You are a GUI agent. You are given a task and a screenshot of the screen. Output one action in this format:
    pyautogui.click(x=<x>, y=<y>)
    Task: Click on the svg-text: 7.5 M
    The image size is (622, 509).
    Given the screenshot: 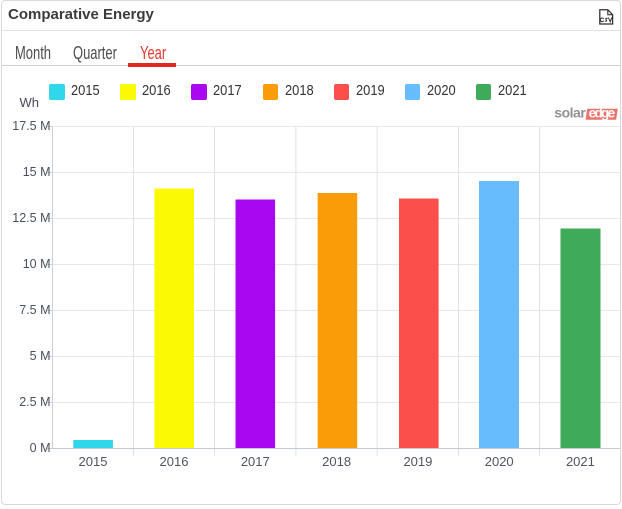 What is the action you would take?
    pyautogui.click(x=34, y=310)
    